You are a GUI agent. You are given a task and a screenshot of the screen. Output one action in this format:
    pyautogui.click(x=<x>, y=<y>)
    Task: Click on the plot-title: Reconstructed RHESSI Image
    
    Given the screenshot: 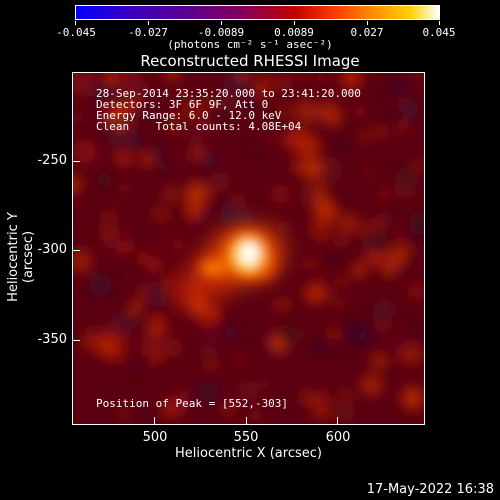 What is the action you would take?
    pyautogui.click(x=250, y=61)
    